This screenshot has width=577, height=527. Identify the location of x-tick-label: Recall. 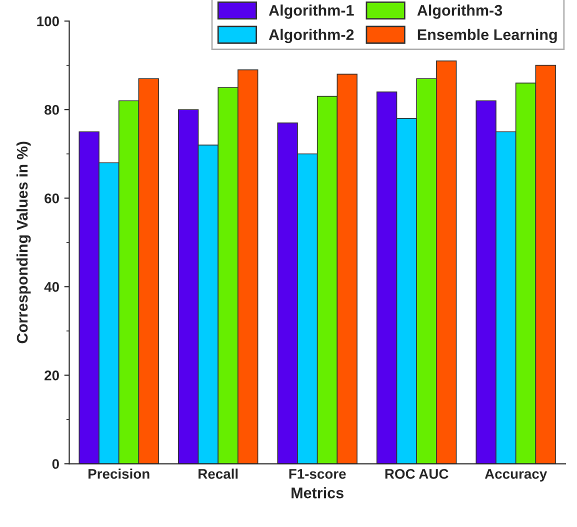
(218, 473).